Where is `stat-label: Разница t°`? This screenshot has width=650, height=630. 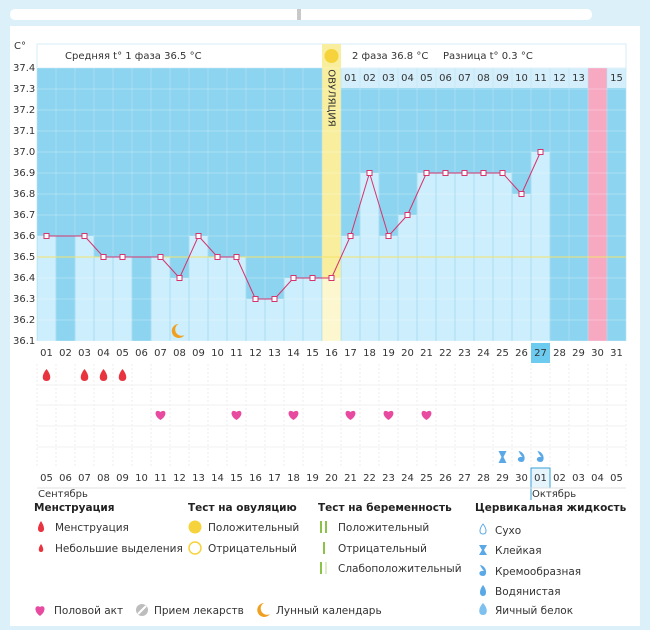 stat-label: Разница t° is located at coordinates (471, 56).